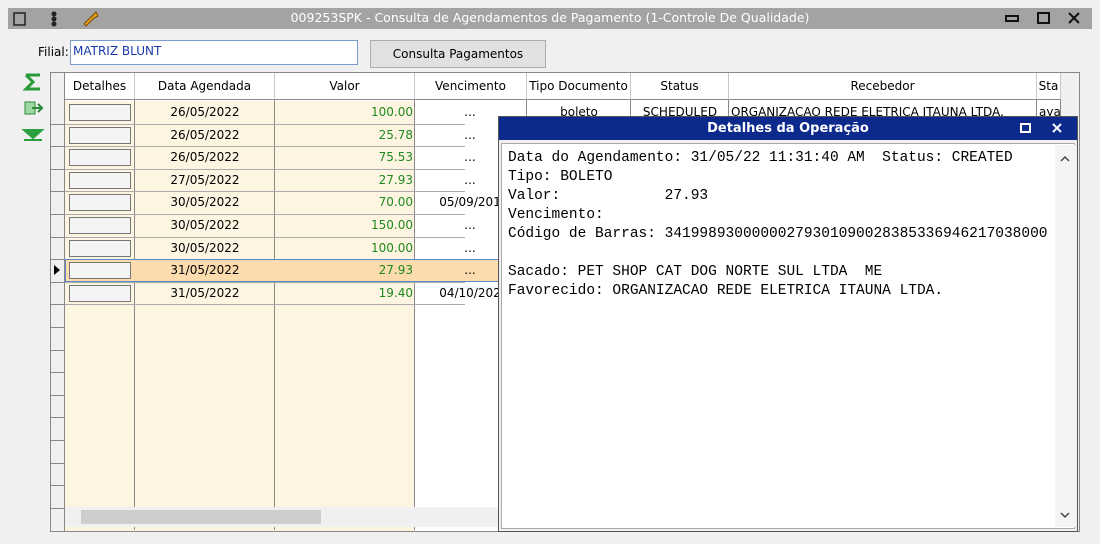  I want to click on value-cell: 19.40, so click(395, 292).